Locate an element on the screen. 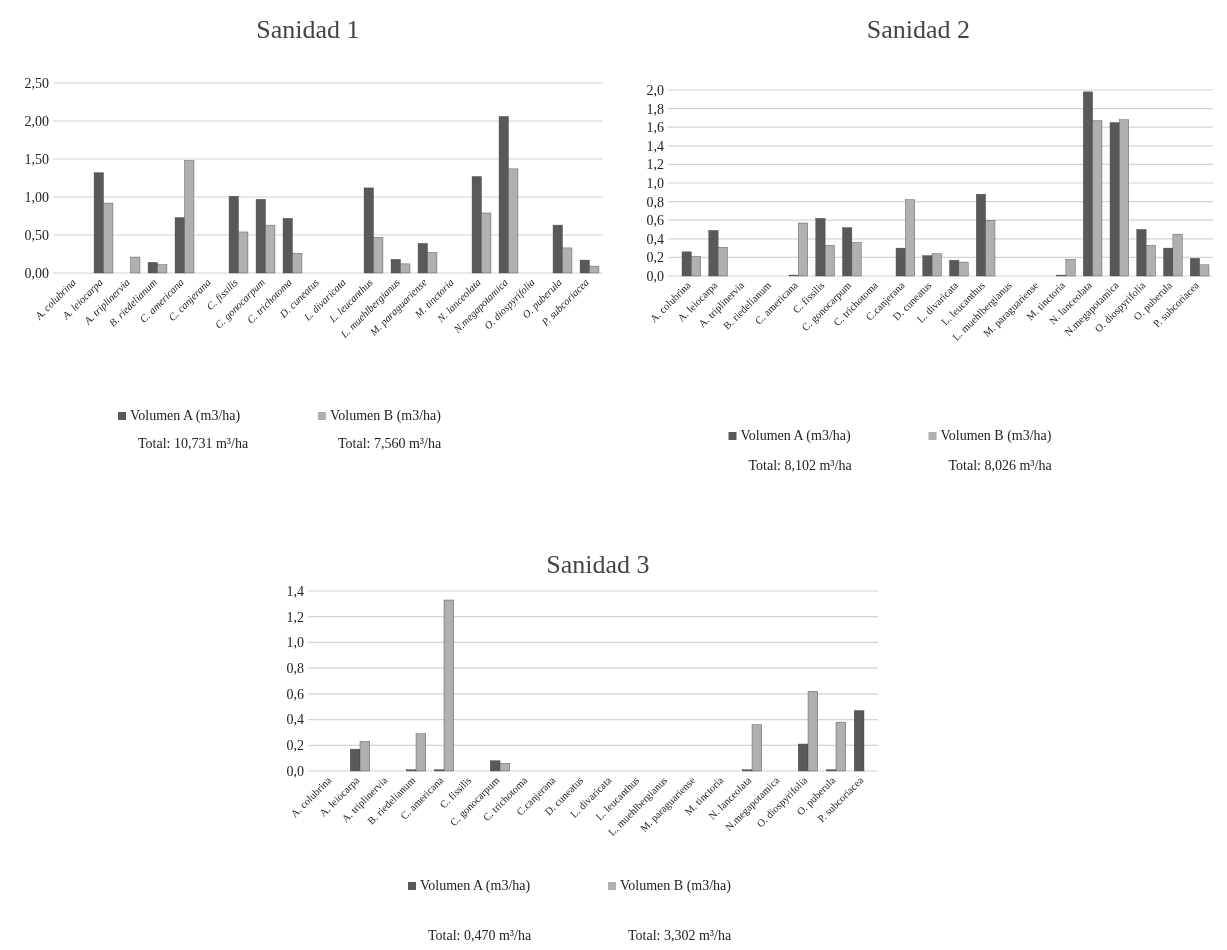 Image resolution: width=1227 pixels, height=950 pixels. text: Total: 8,026 m³/ha is located at coordinates (1000, 465).